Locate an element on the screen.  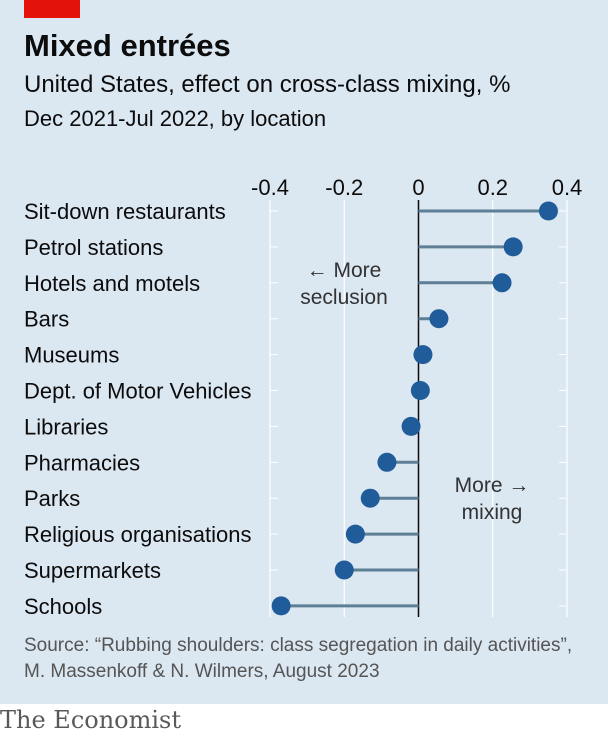
x-tick-label: 0 is located at coordinates (418, 187).